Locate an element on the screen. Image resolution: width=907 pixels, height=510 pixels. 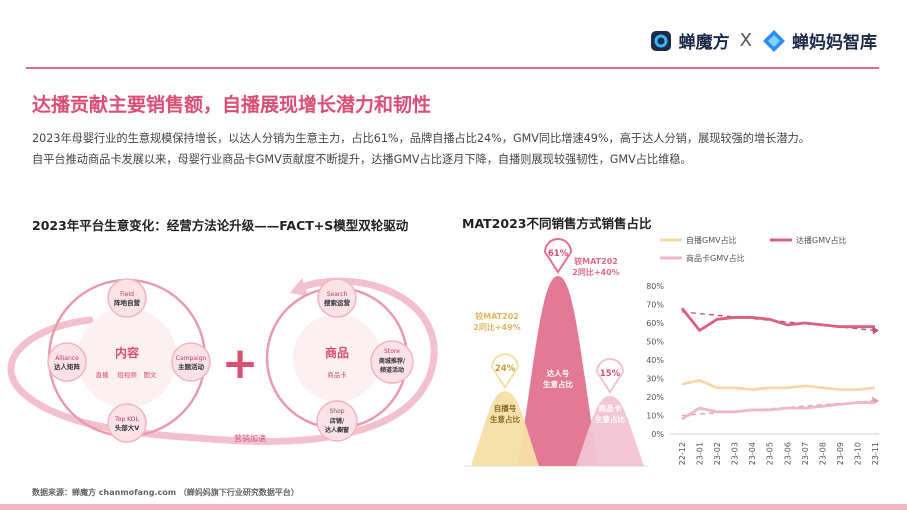
x-tick-label: 23-07 is located at coordinates (805, 453).